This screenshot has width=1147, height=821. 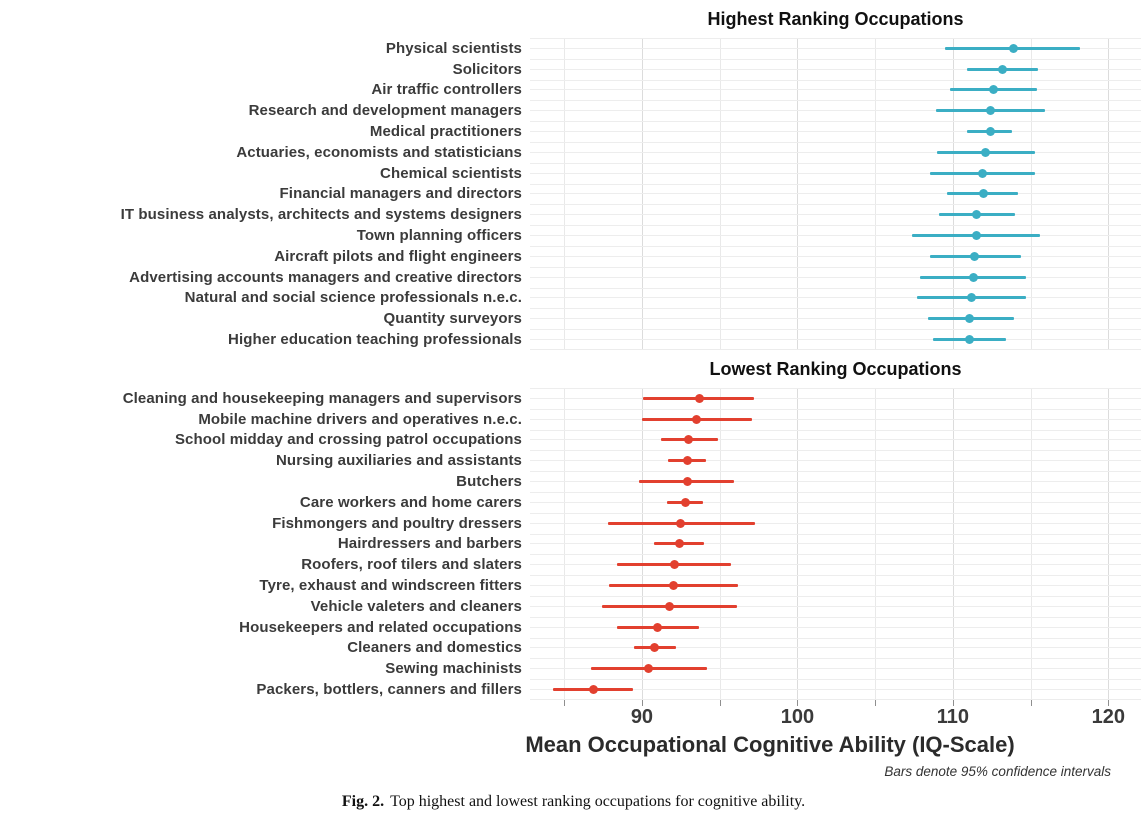 What do you see at coordinates (399, 461) in the screenshot?
I see `occupation-label: Nursing auxiliaries and assistants` at bounding box center [399, 461].